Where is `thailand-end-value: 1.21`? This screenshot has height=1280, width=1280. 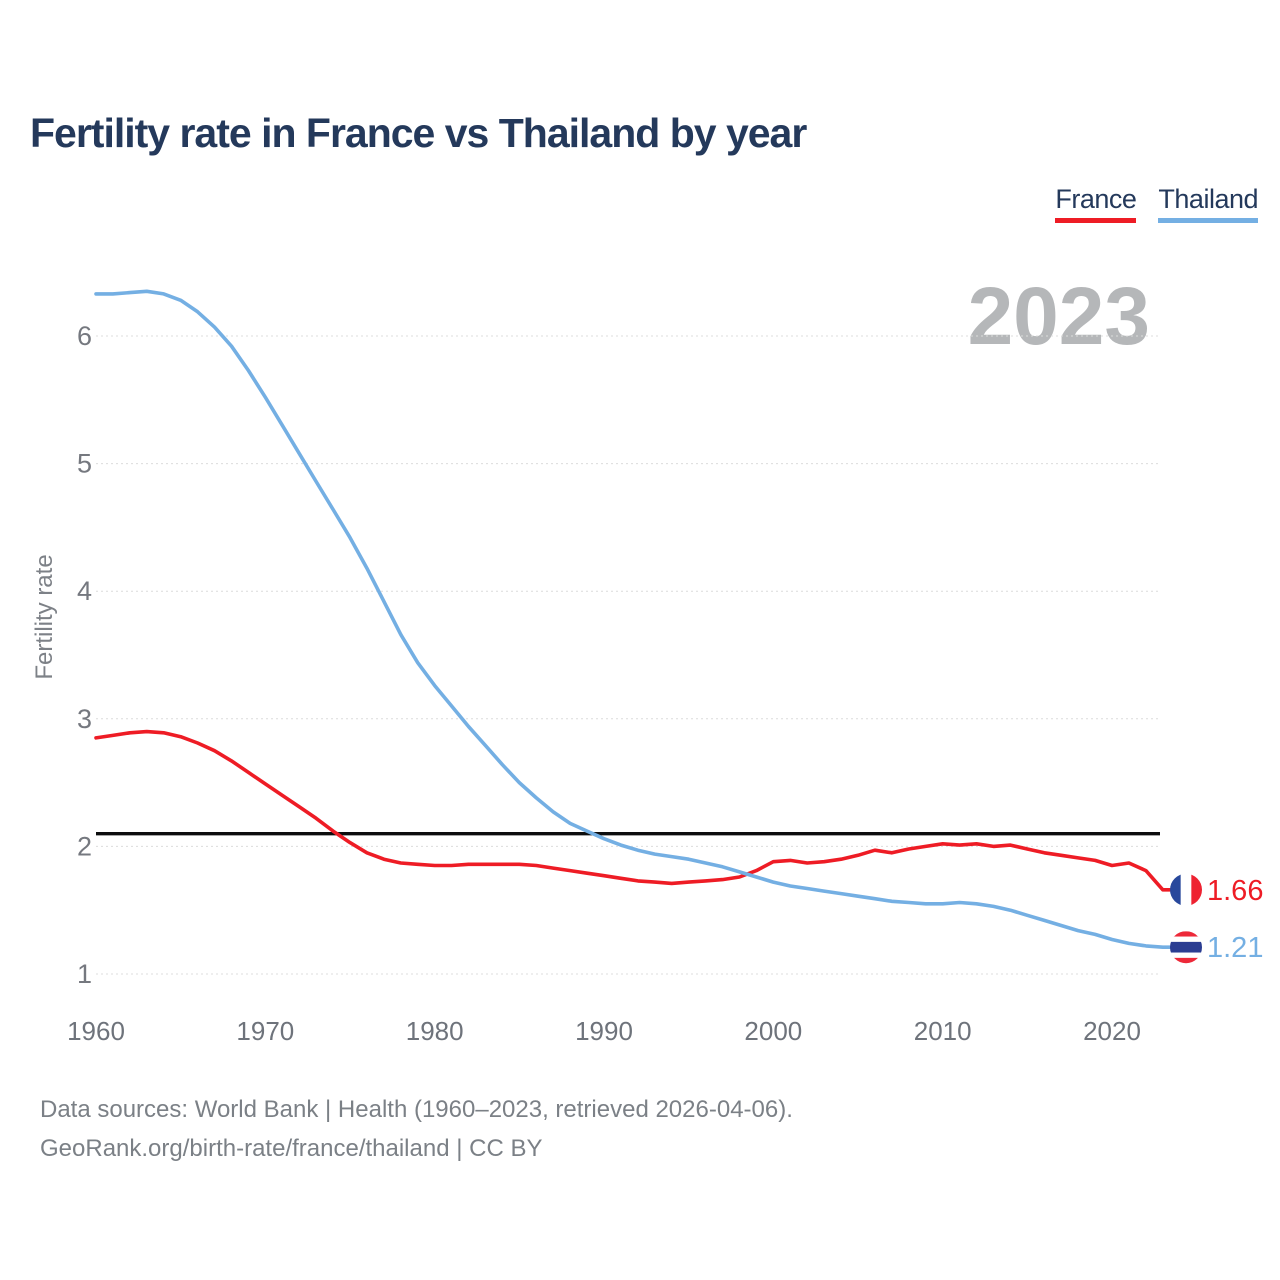
thailand-end-value: 1.21 is located at coordinates (1235, 948).